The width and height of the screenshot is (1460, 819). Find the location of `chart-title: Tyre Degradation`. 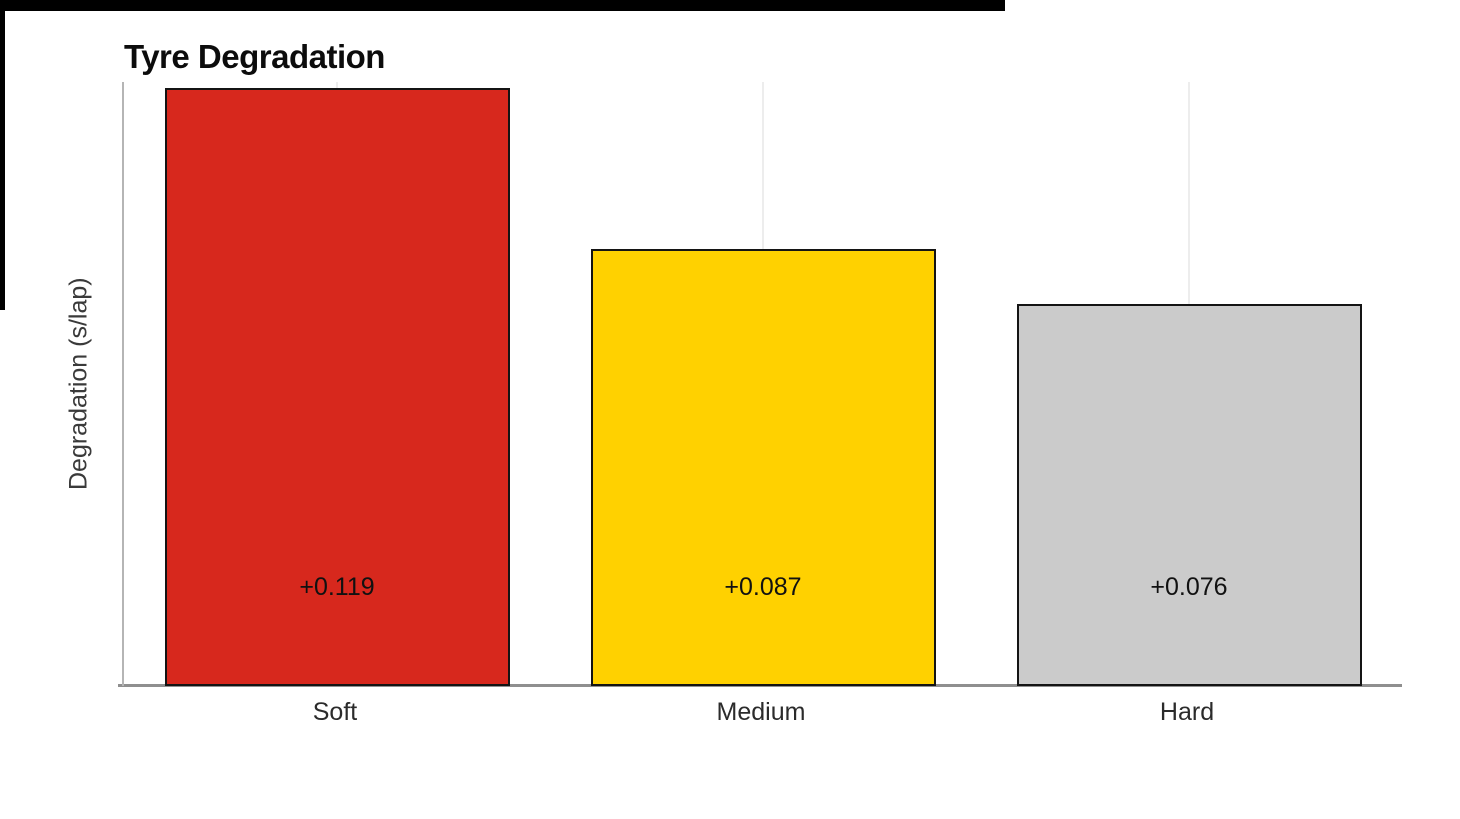

chart-title: Tyre Degradation is located at coordinates (254, 56).